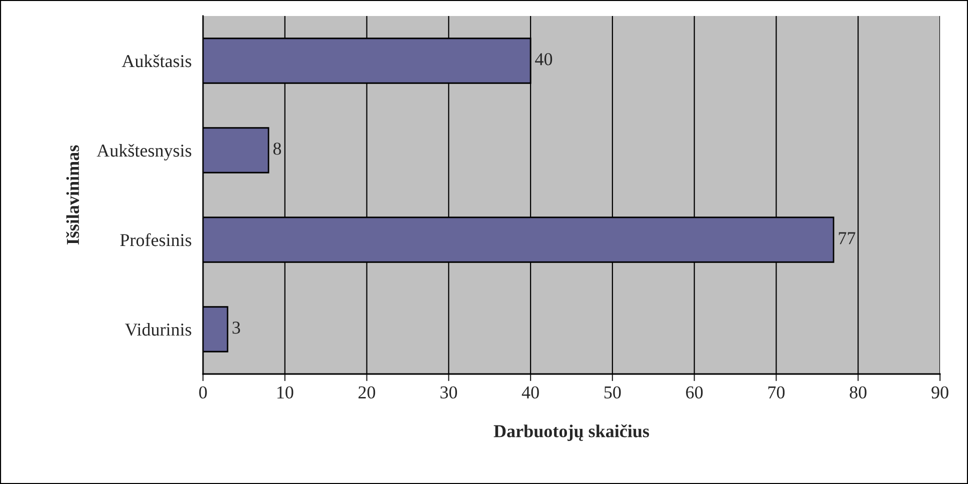 The height and width of the screenshot is (484, 968). Describe the element at coordinates (694, 392) in the screenshot. I see `x-tick-label: 60` at that location.